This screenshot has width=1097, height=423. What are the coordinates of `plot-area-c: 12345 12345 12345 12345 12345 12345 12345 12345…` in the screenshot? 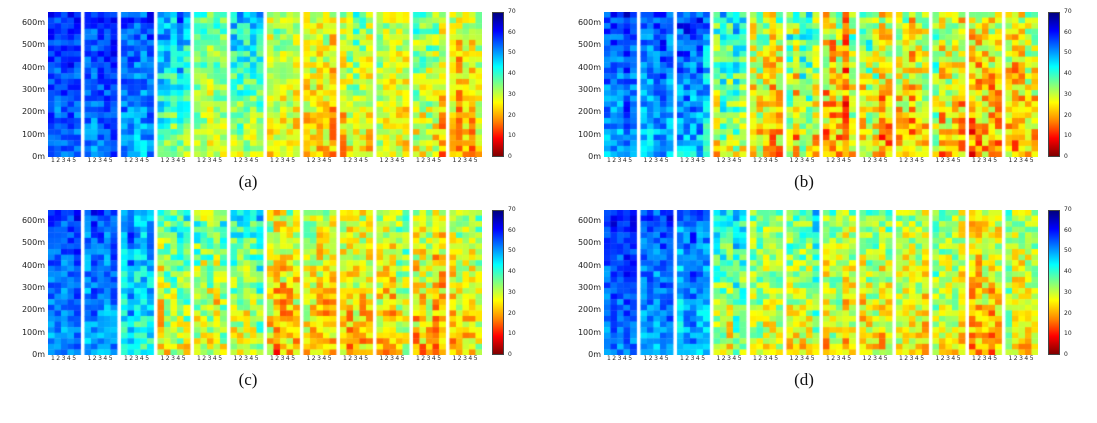 It's located at (265, 286).